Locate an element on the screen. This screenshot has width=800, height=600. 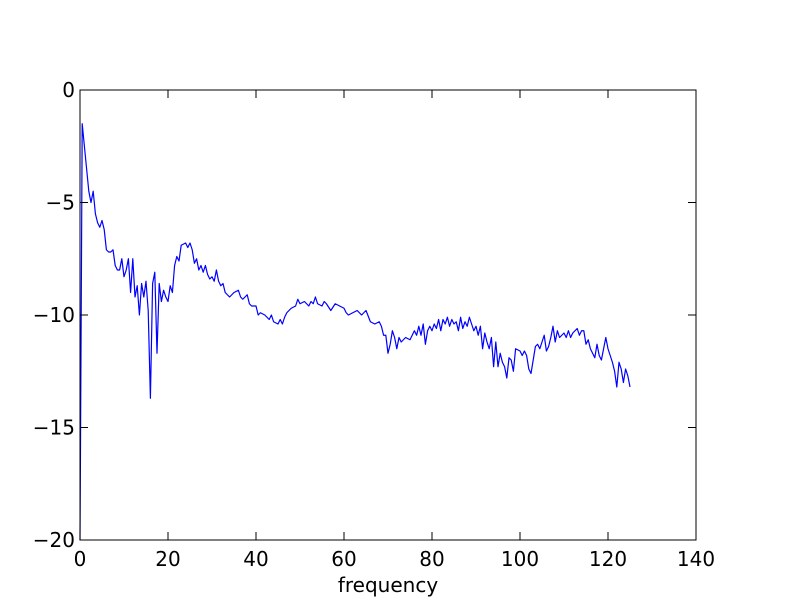
y-tick-label: −5 is located at coordinates (60, 203).